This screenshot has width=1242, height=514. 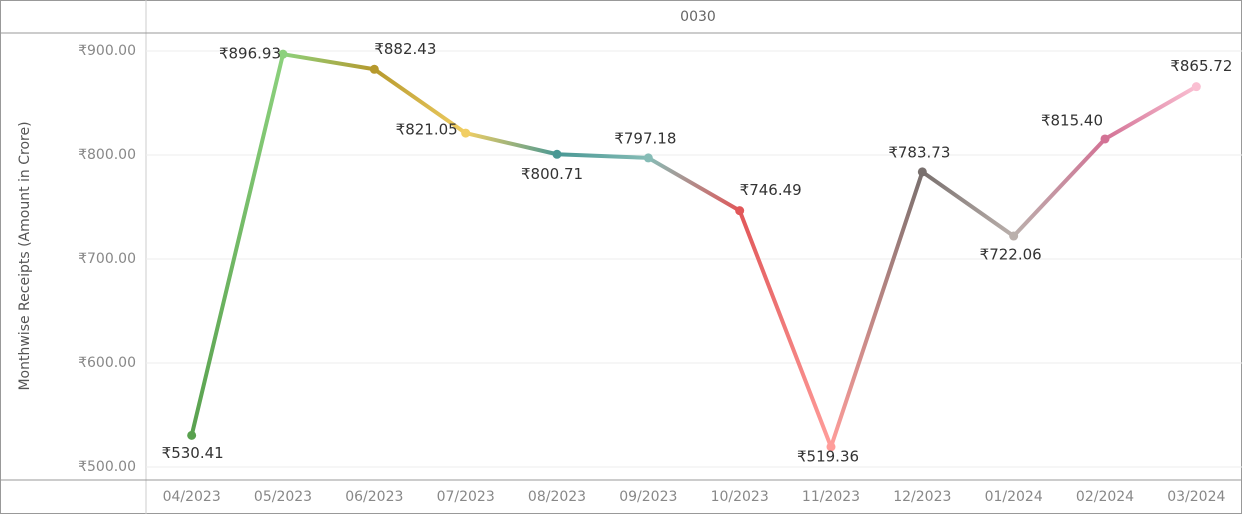 What do you see at coordinates (250, 54) in the screenshot?
I see `data-label: ₹896.93` at bounding box center [250, 54].